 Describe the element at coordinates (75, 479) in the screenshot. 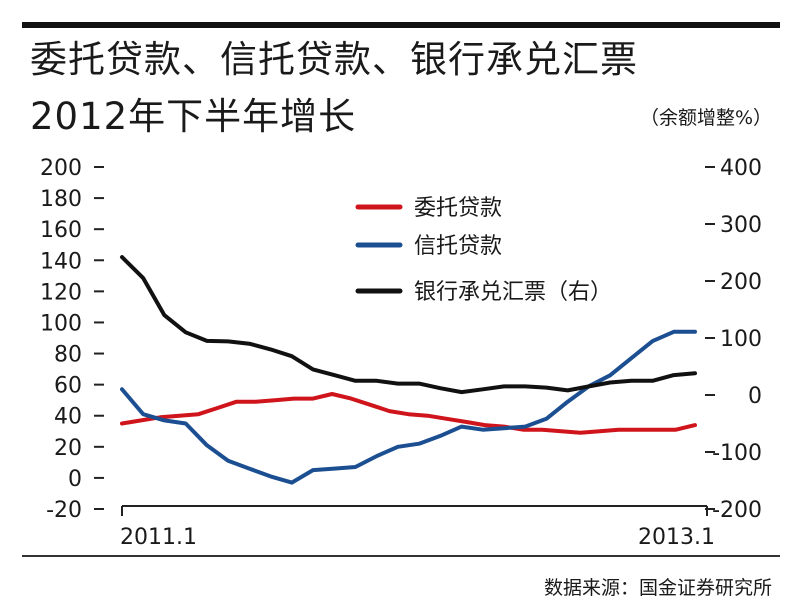

I see `left-tick-label: 0` at that location.